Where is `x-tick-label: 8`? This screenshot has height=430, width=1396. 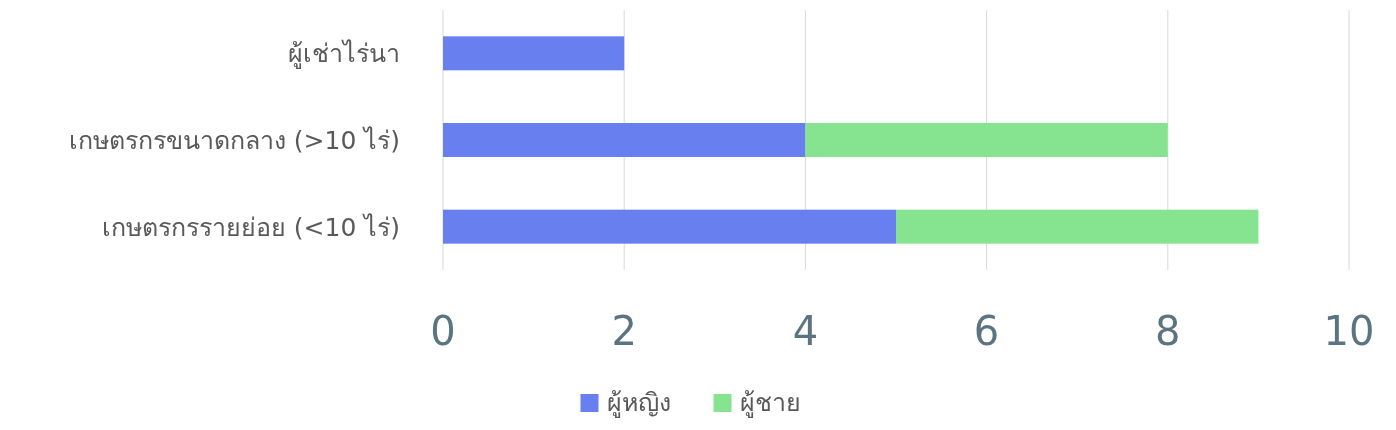 x-tick-label: 8 is located at coordinates (1168, 331).